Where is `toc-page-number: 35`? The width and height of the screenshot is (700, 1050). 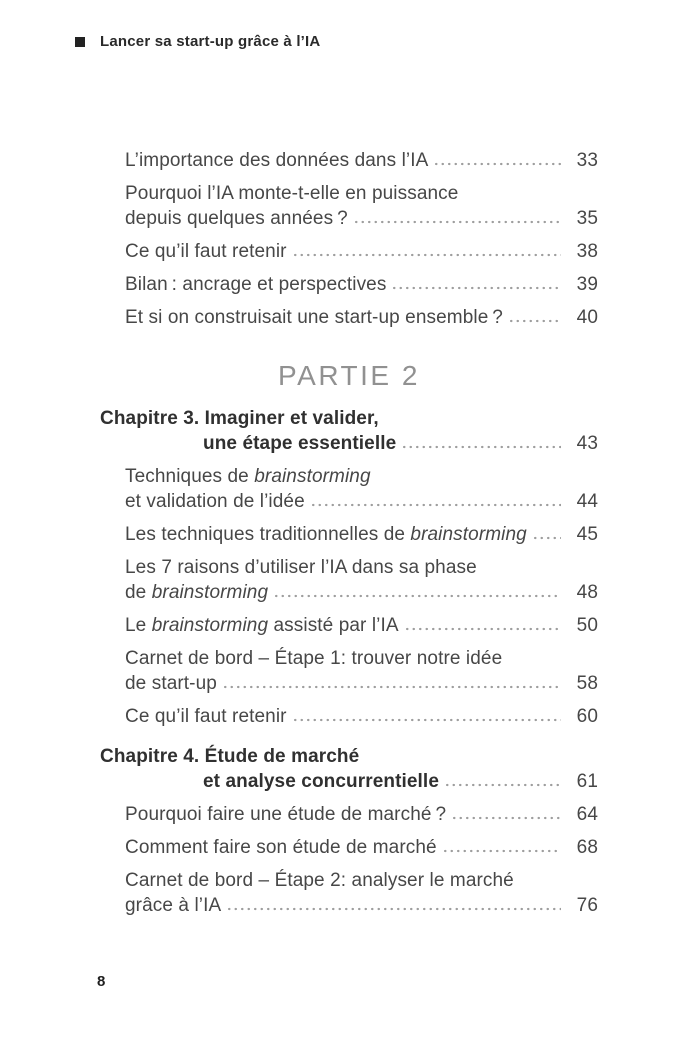 toc-page-number: 35 is located at coordinates (587, 218).